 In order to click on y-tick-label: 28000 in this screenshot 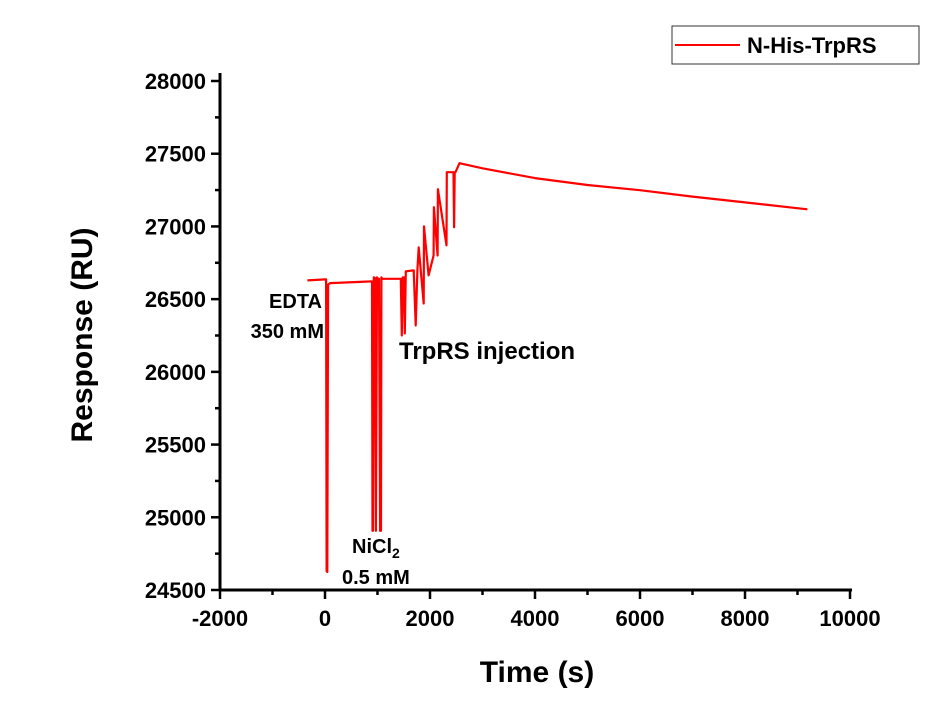, I will do `click(175, 81)`.